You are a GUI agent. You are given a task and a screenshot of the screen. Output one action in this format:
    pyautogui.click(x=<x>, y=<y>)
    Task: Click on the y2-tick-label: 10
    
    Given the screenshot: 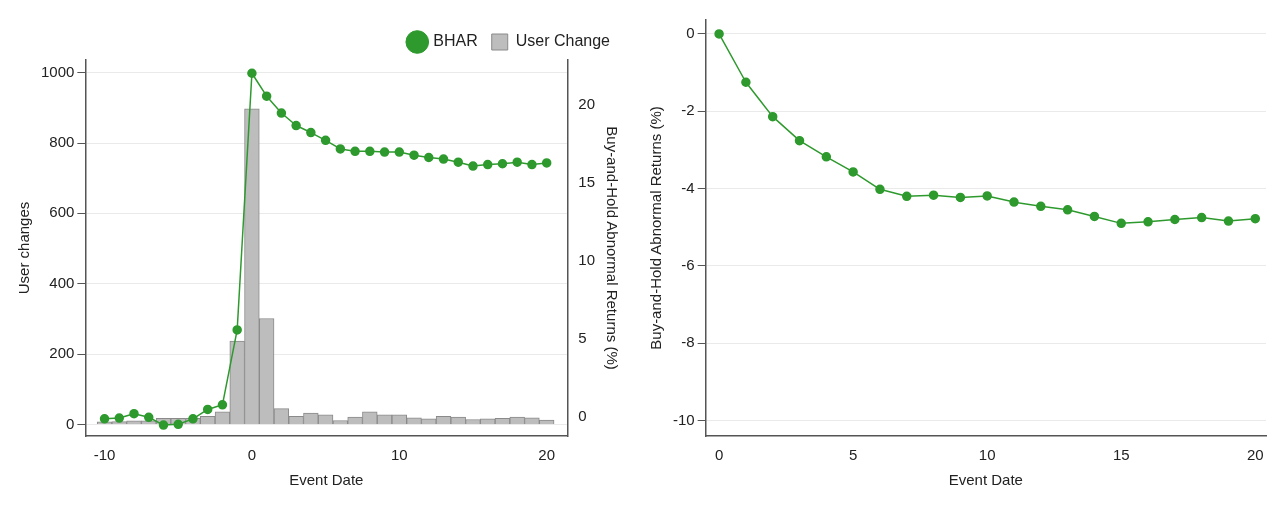 What is the action you would take?
    pyautogui.click(x=586, y=260)
    